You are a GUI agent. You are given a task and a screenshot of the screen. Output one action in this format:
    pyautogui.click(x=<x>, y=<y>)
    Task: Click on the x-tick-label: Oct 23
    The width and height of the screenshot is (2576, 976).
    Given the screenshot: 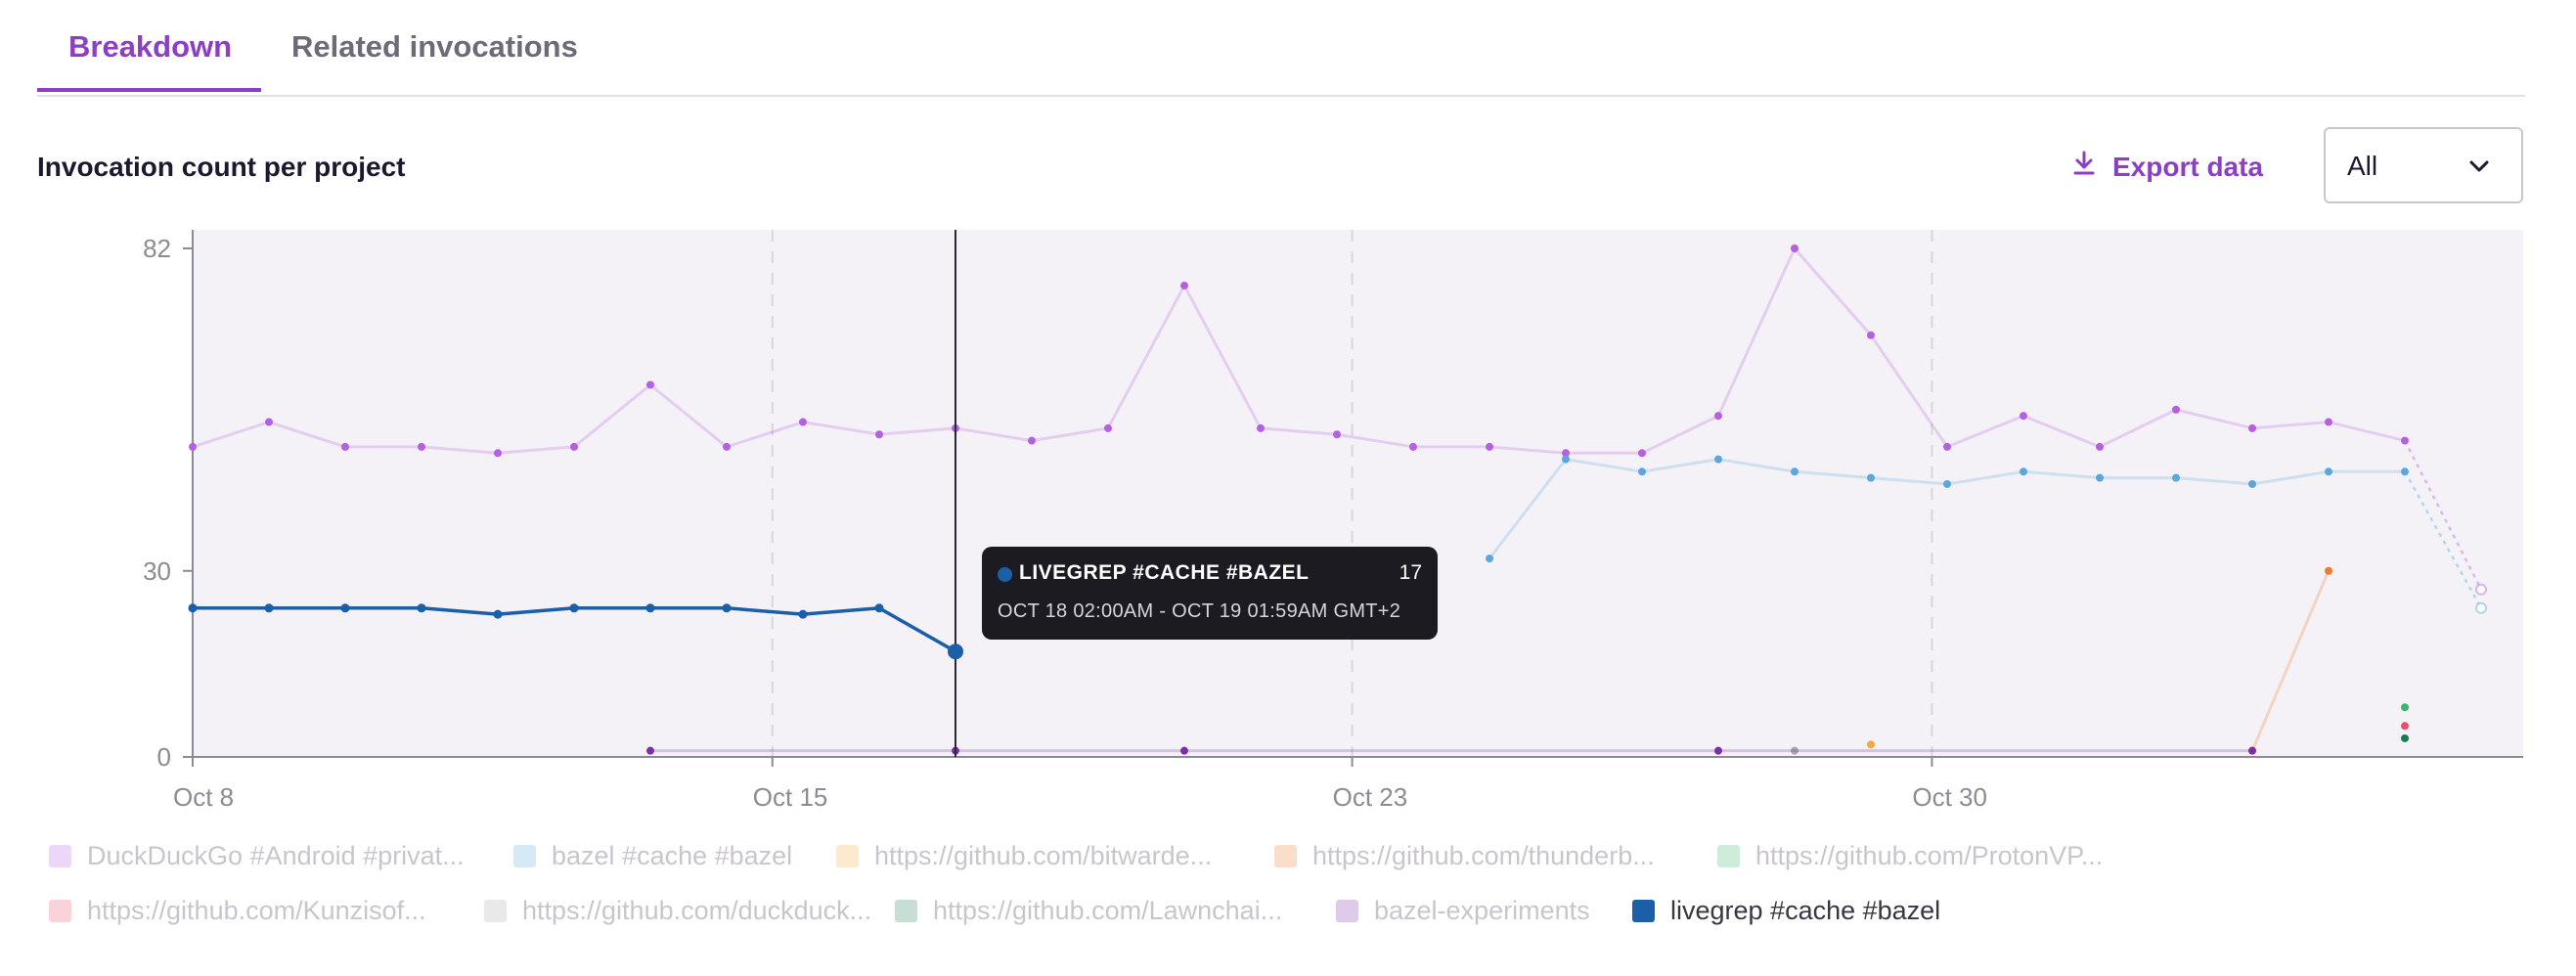 What is the action you would take?
    pyautogui.click(x=1371, y=797)
    